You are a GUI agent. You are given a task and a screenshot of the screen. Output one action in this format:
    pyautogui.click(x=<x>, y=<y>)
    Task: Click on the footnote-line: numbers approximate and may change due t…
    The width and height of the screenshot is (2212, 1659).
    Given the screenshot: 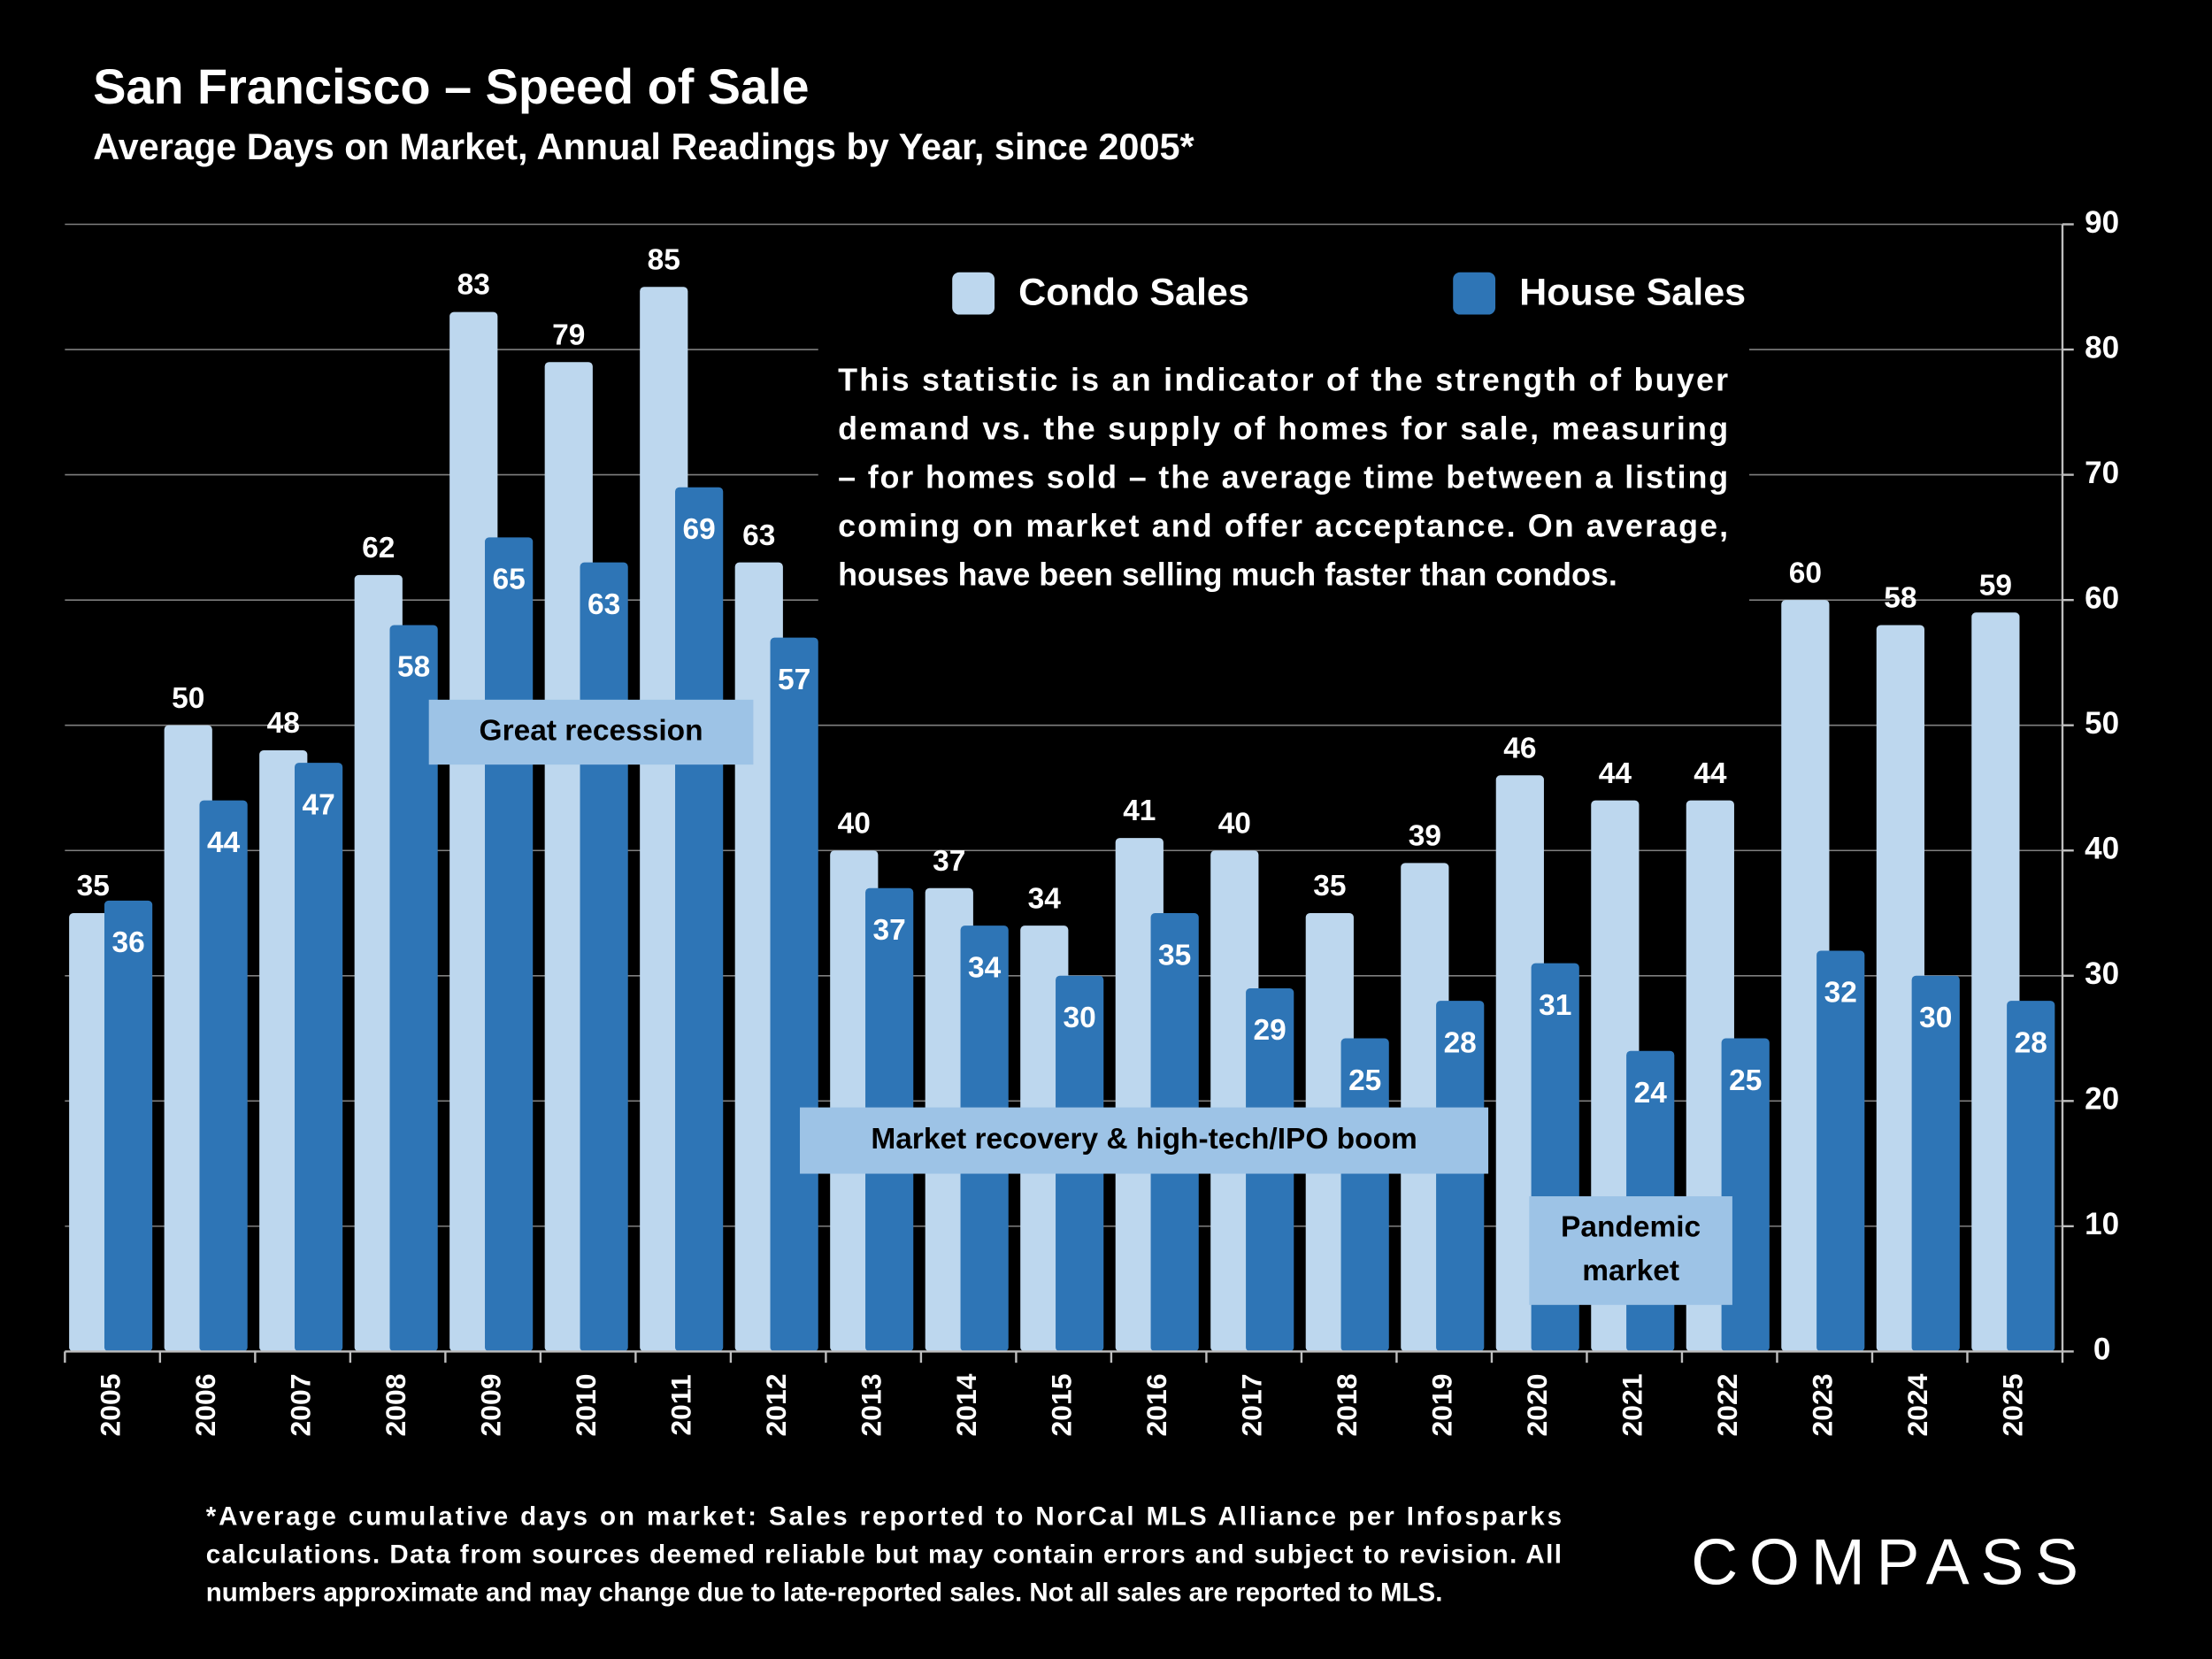 What is the action you would take?
    pyautogui.click(x=825, y=1592)
    